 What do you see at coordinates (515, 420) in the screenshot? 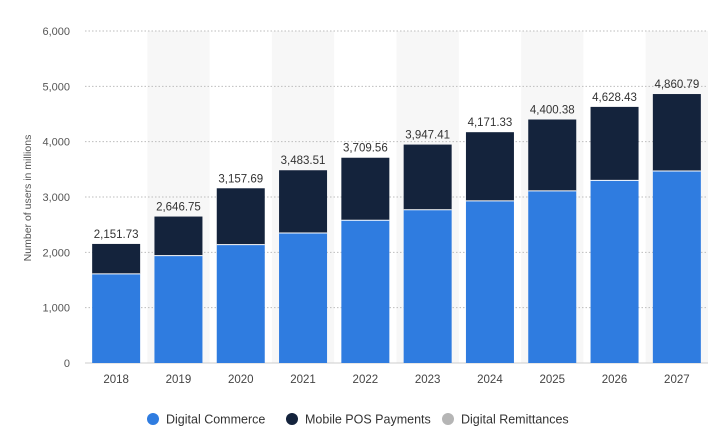
I see `legend-label: Digital Remittances` at bounding box center [515, 420].